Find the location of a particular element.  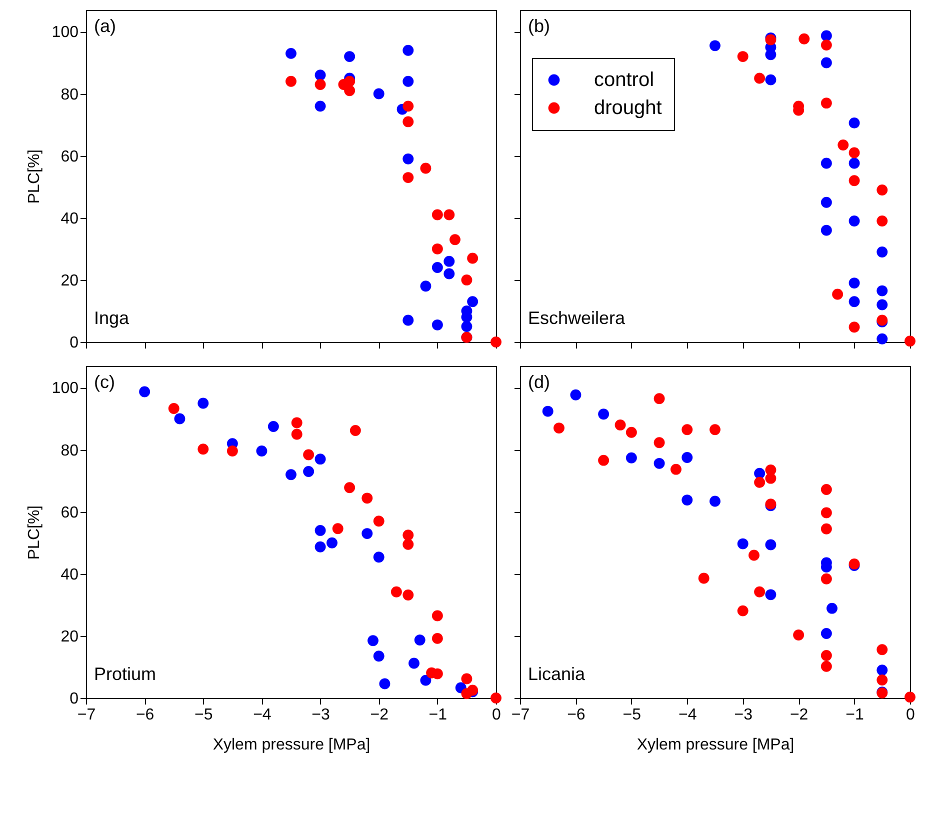

x-tick-label: −2 is located at coordinates (799, 715).